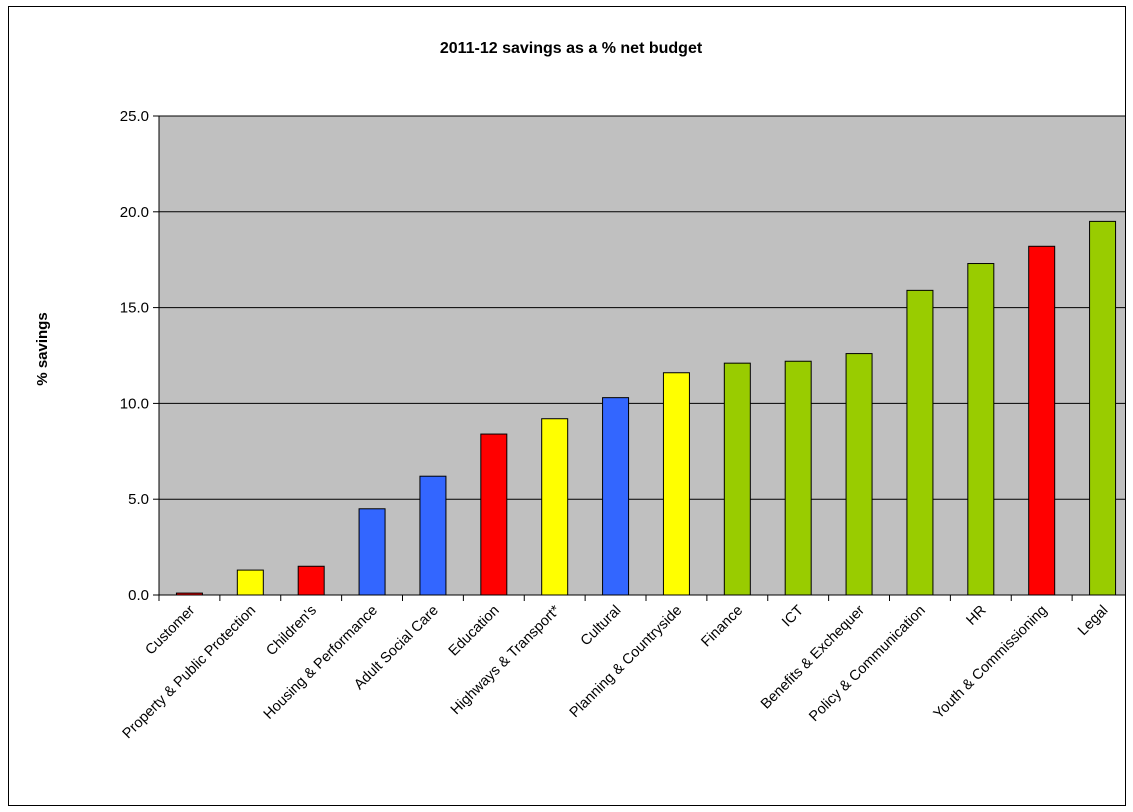 This screenshot has width=1133, height=812. What do you see at coordinates (134, 116) in the screenshot?
I see `y-tick-label: 25.0` at bounding box center [134, 116].